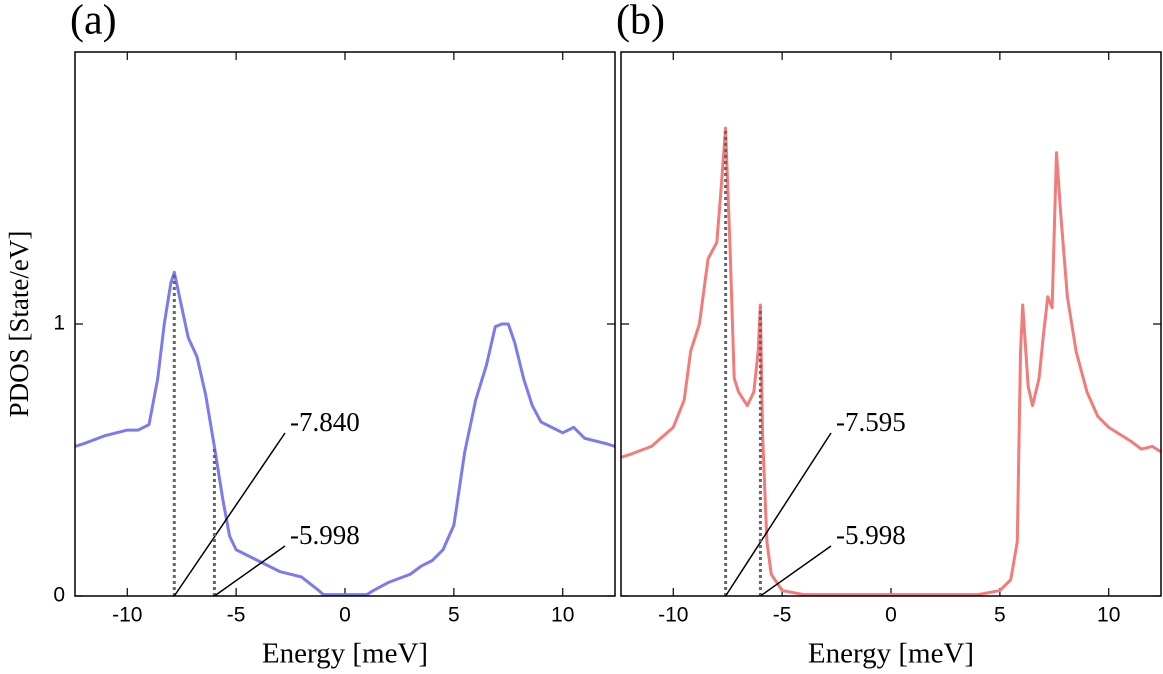 Image resolution: width=1163 pixels, height=674 pixels. Describe the element at coordinates (59, 595) in the screenshot. I see `y-tick-label: 0` at that location.